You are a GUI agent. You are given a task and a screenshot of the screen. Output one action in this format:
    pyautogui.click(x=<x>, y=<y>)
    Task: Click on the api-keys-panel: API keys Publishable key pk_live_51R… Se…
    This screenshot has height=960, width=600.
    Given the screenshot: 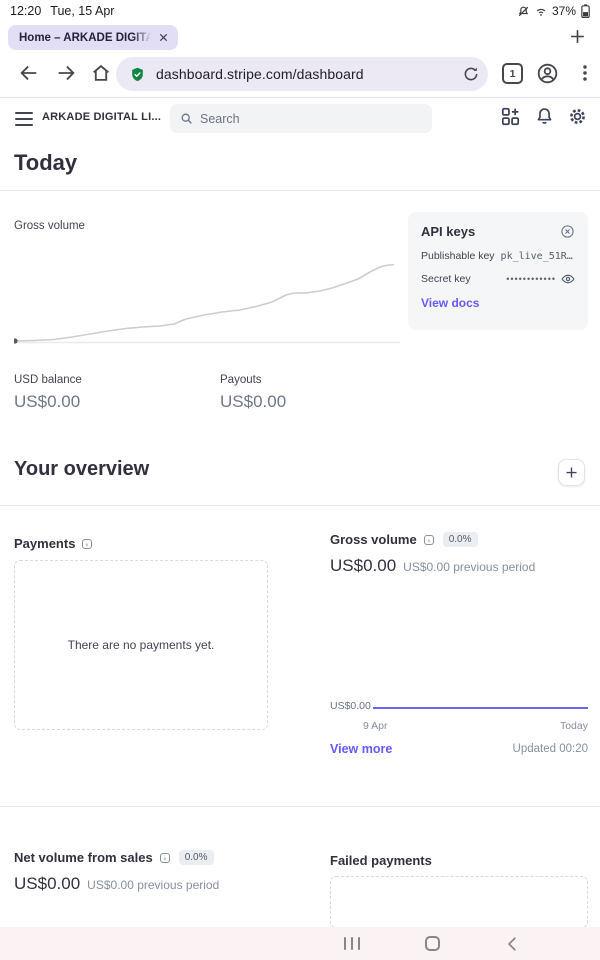 What is the action you would take?
    pyautogui.click(x=498, y=271)
    